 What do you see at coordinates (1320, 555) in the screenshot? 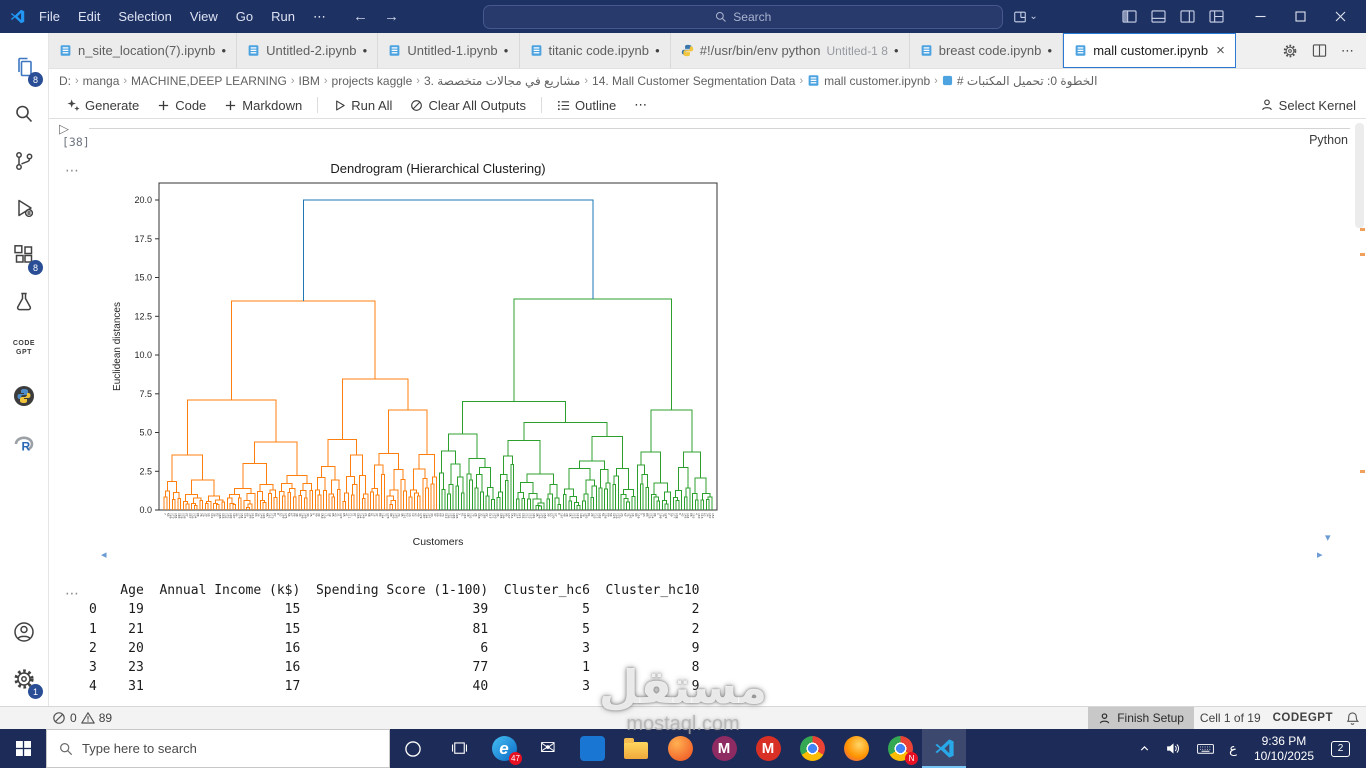
I see `scroll-right-icon: ▸` at bounding box center [1320, 555].